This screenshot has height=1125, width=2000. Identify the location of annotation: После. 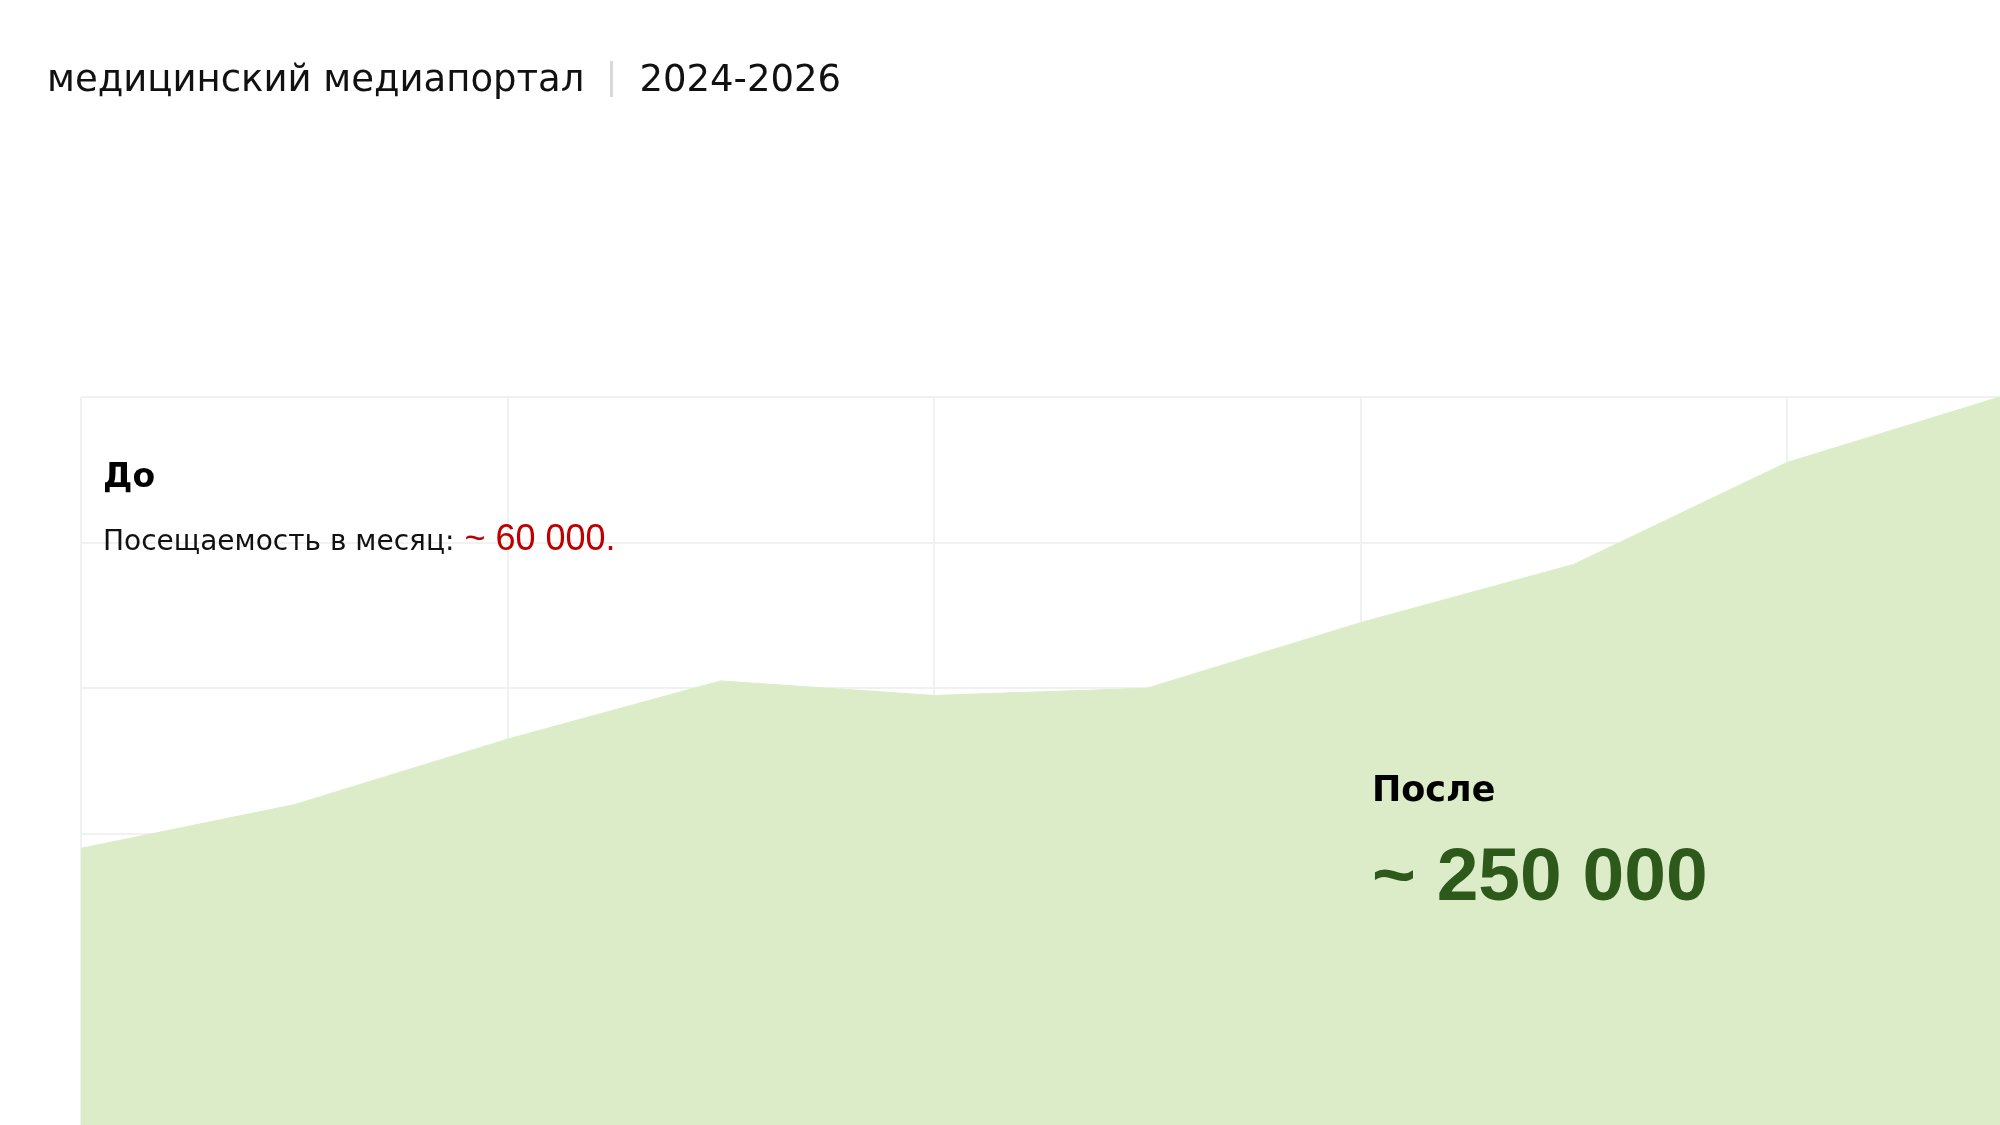
(1434, 789).